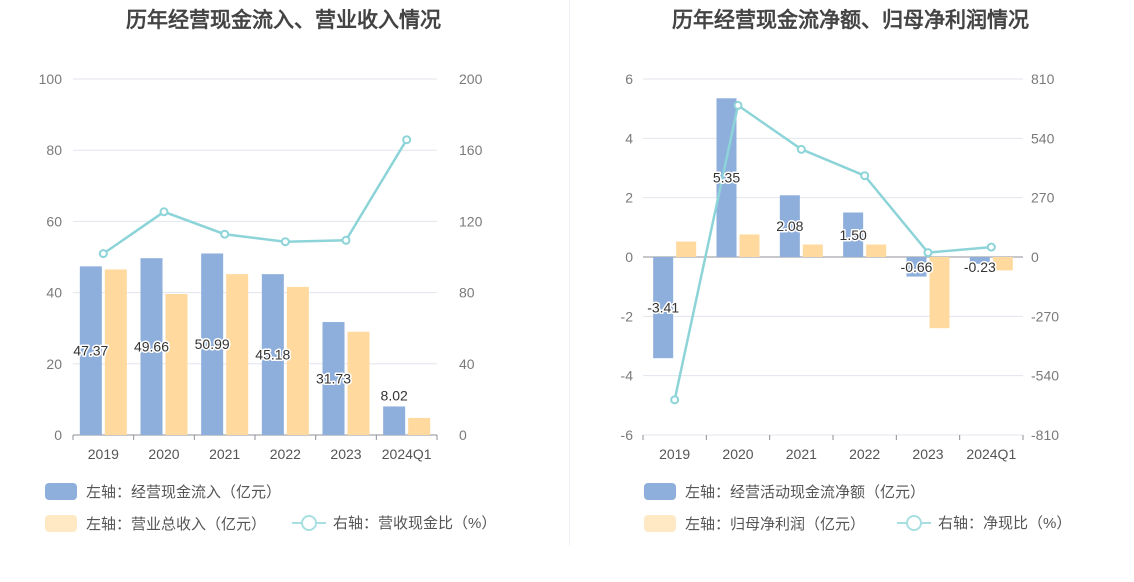 The image size is (1134, 582). I want to click on right-axis-tick: 40, so click(467, 364).